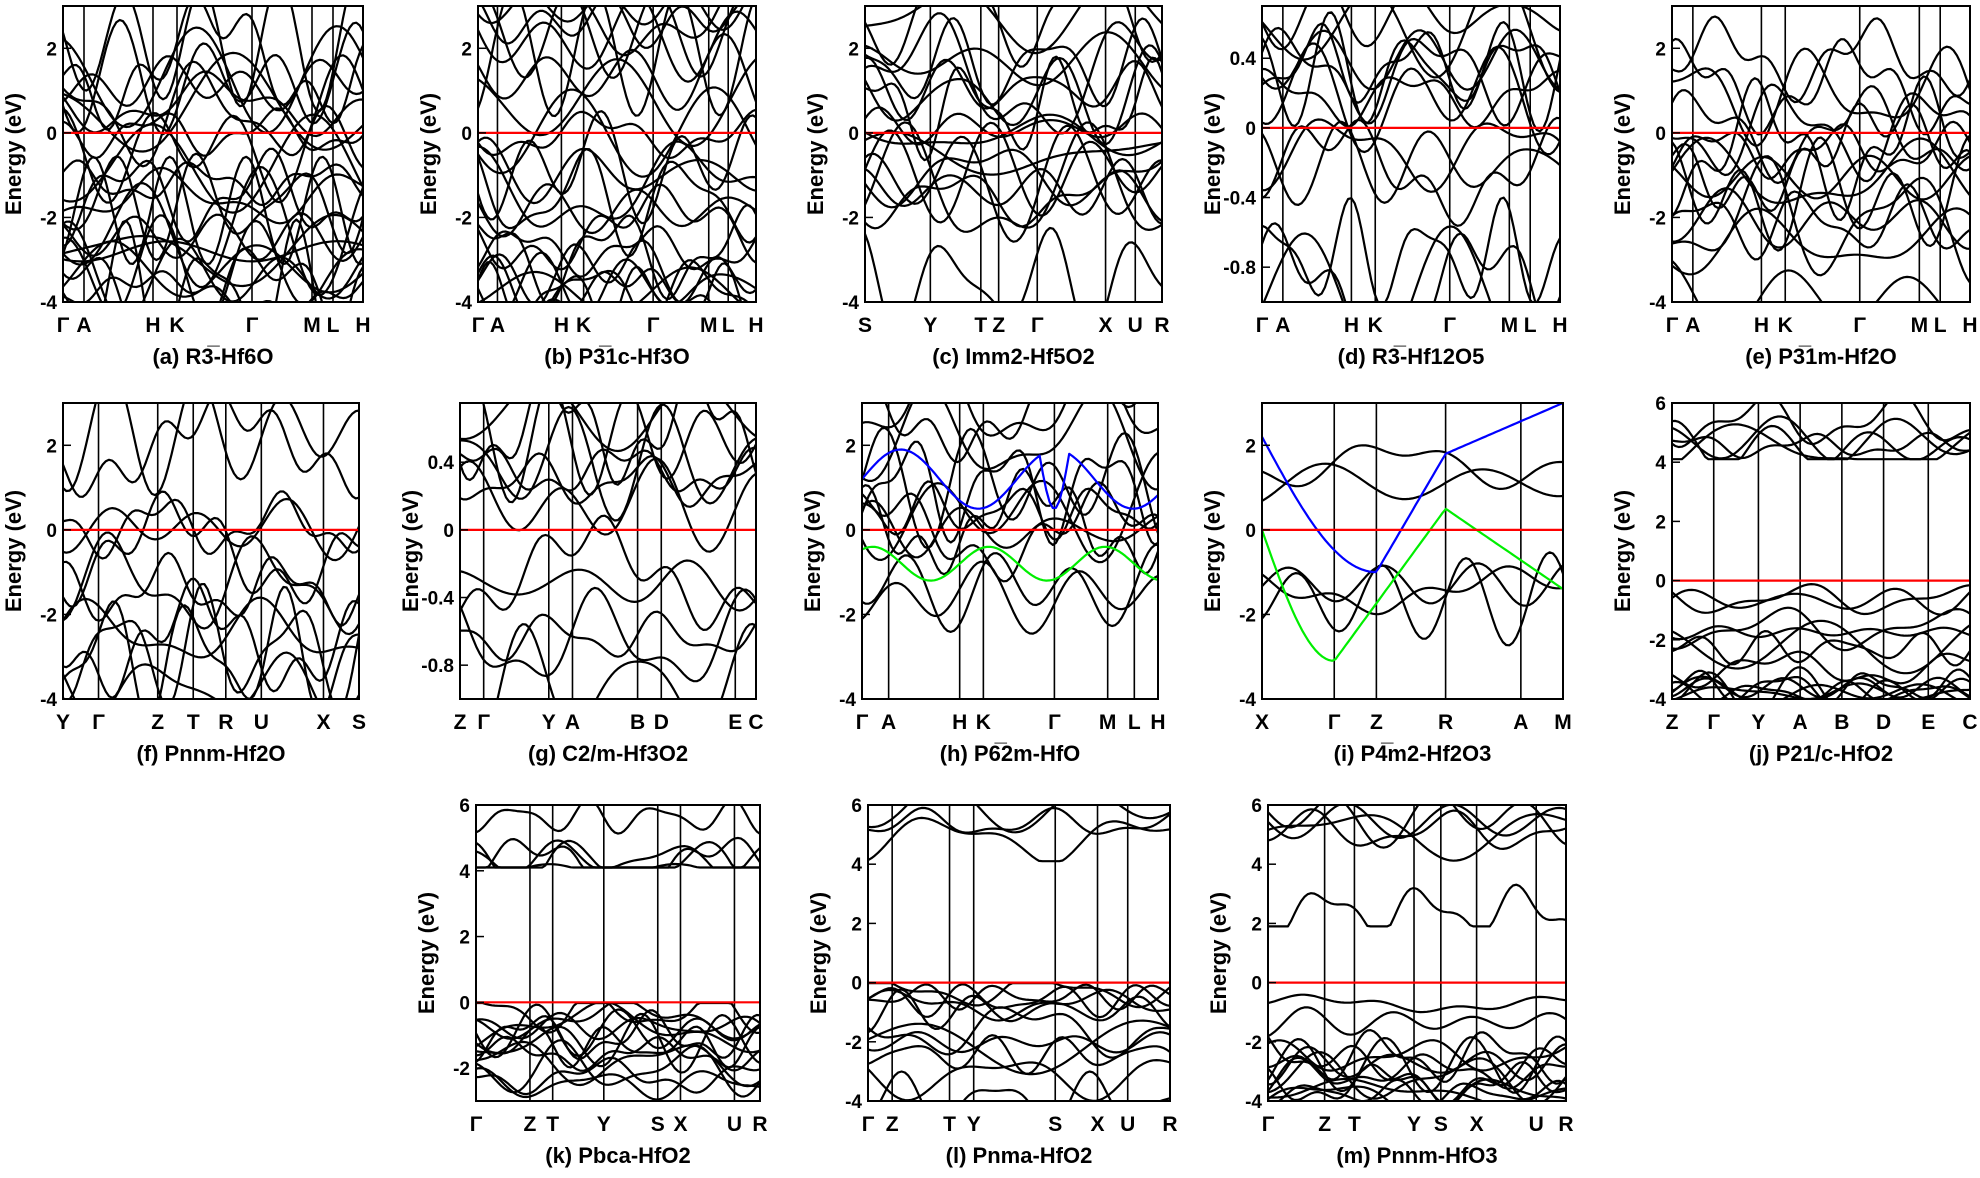 The width and height of the screenshot is (1980, 1178). I want to click on kpoint-label: B, so click(1841, 722).